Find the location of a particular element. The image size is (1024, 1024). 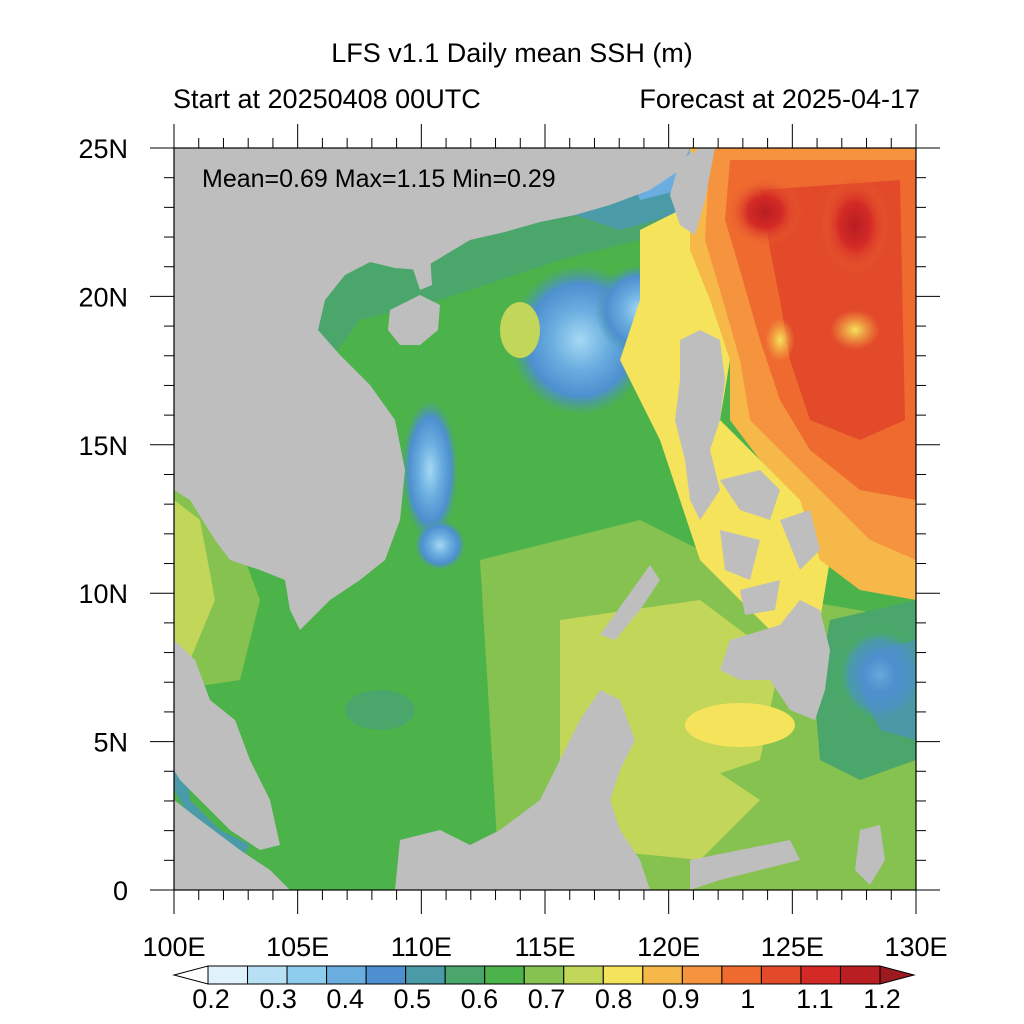

colorbar-label: 1.2 is located at coordinates (882, 999).